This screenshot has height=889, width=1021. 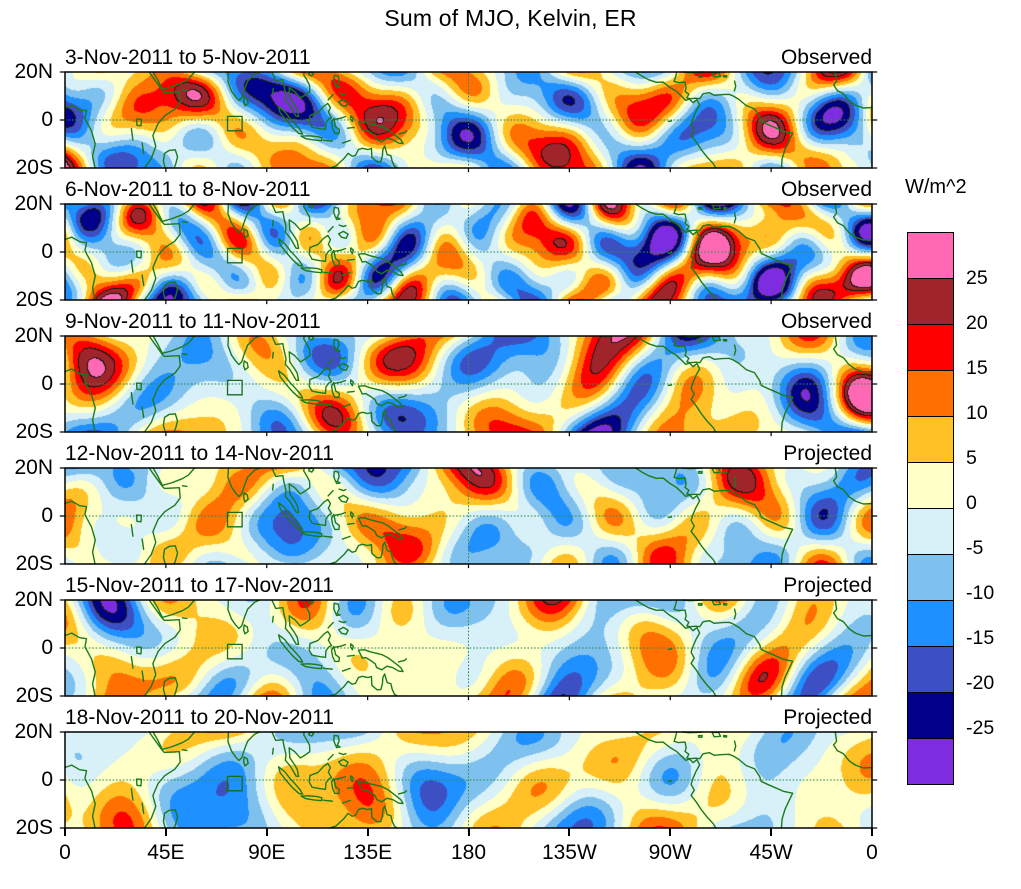 What do you see at coordinates (980, 728) in the screenshot?
I see `colorbar-tick-label: -25` at bounding box center [980, 728].